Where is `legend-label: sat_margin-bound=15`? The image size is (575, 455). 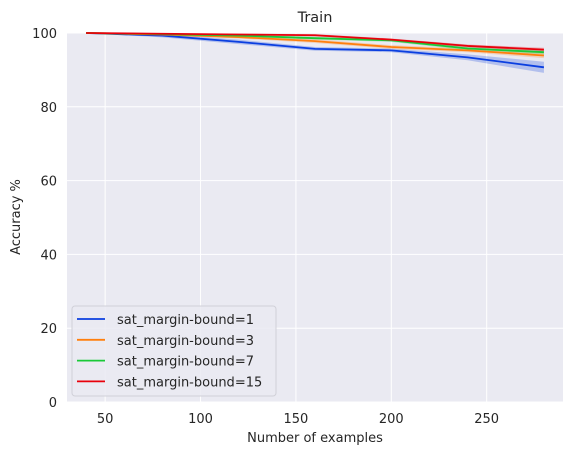
legend-label: sat_margin-bound=15 is located at coordinates (189, 382).